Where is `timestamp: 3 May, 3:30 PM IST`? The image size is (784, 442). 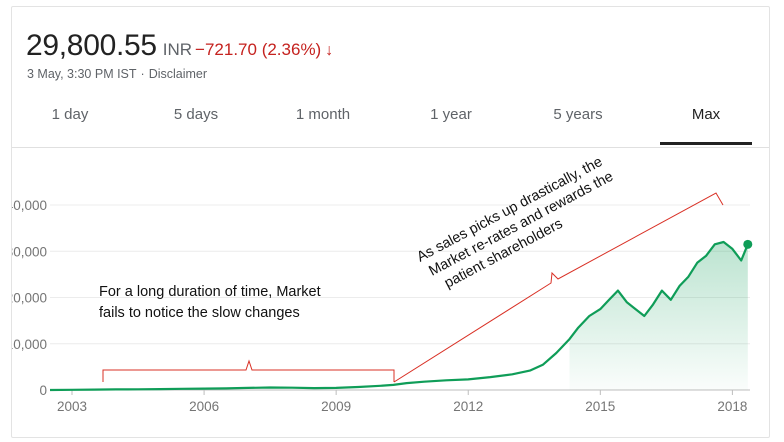
timestamp: 3 May, 3:30 PM IST is located at coordinates (82, 74).